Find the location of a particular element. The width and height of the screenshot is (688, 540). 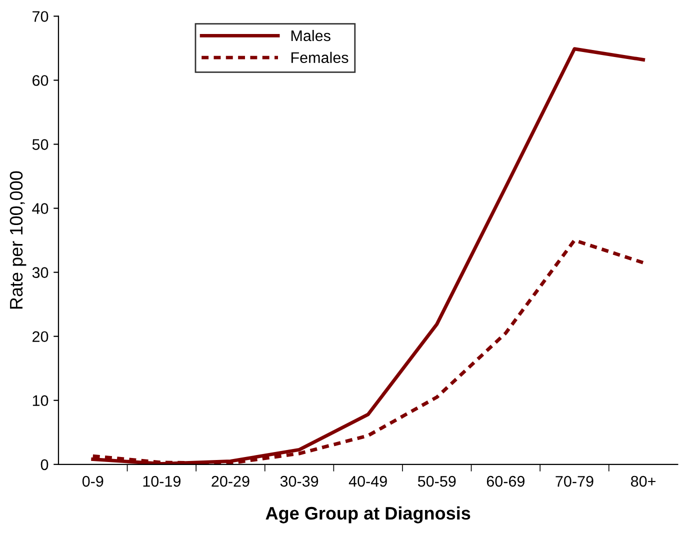

y-axis-title: Rate per 100,000 is located at coordinates (18, 240).